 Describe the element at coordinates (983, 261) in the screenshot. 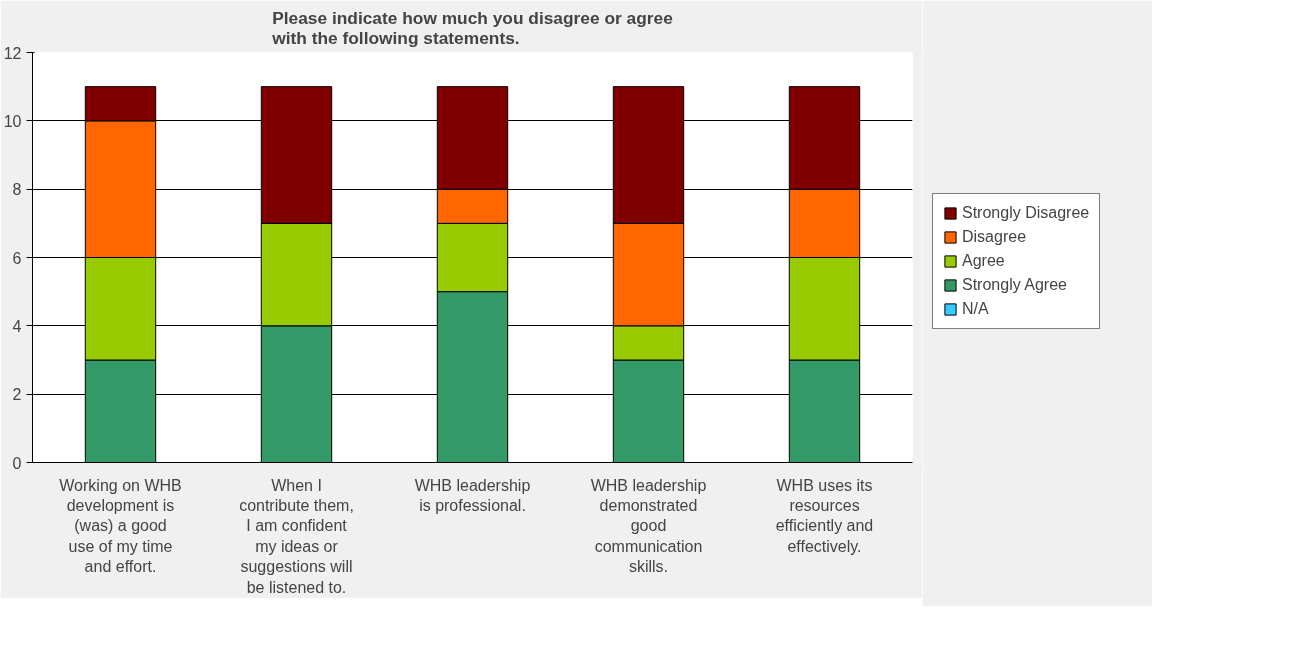

I see `legend-label: Agree` at that location.